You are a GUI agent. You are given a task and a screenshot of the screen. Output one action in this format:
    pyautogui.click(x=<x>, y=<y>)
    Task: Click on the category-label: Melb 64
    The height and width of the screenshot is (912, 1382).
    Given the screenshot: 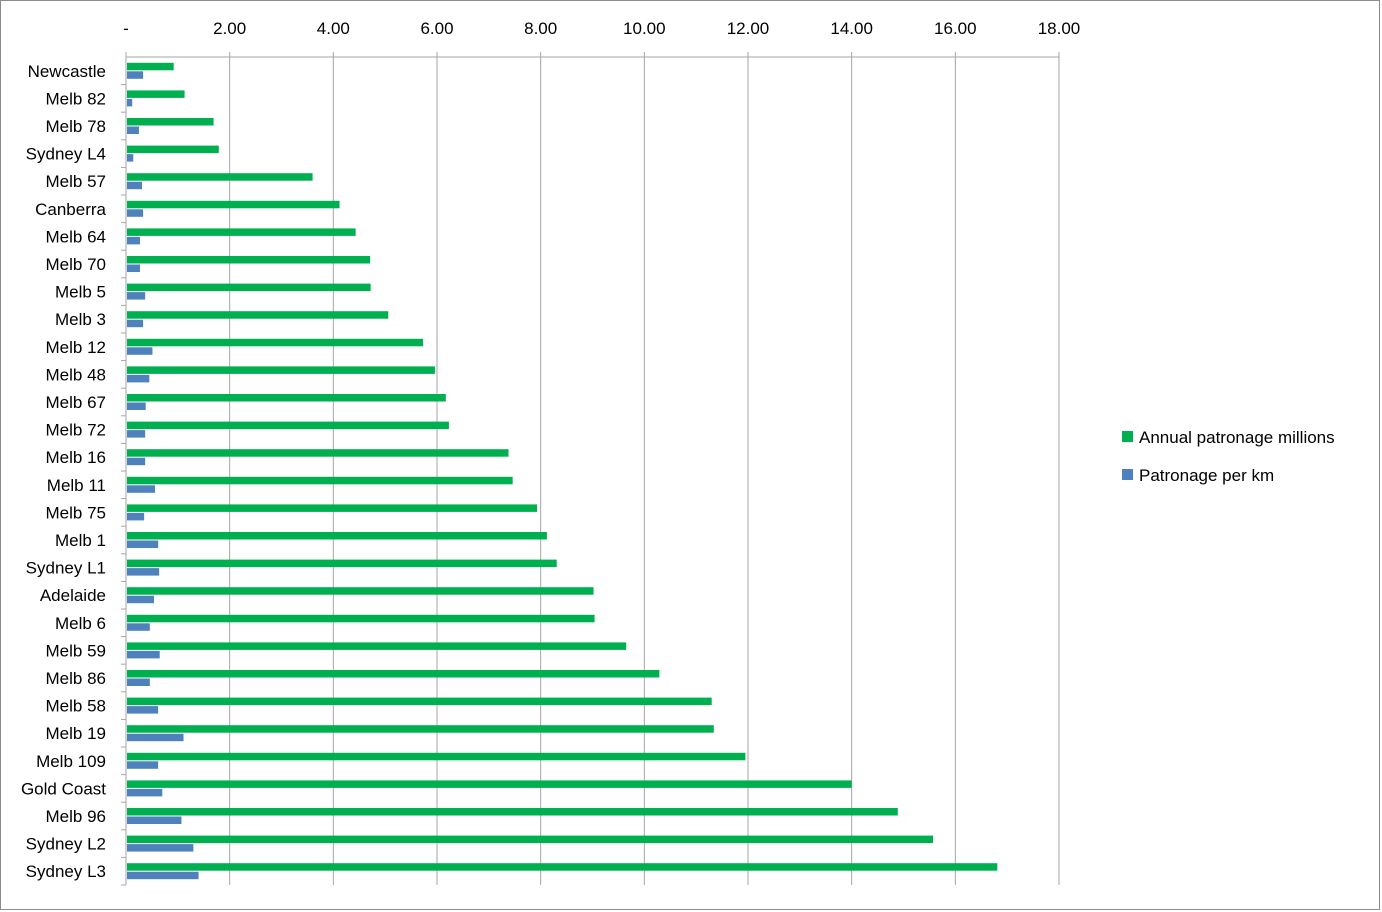 What is the action you would take?
    pyautogui.click(x=76, y=236)
    